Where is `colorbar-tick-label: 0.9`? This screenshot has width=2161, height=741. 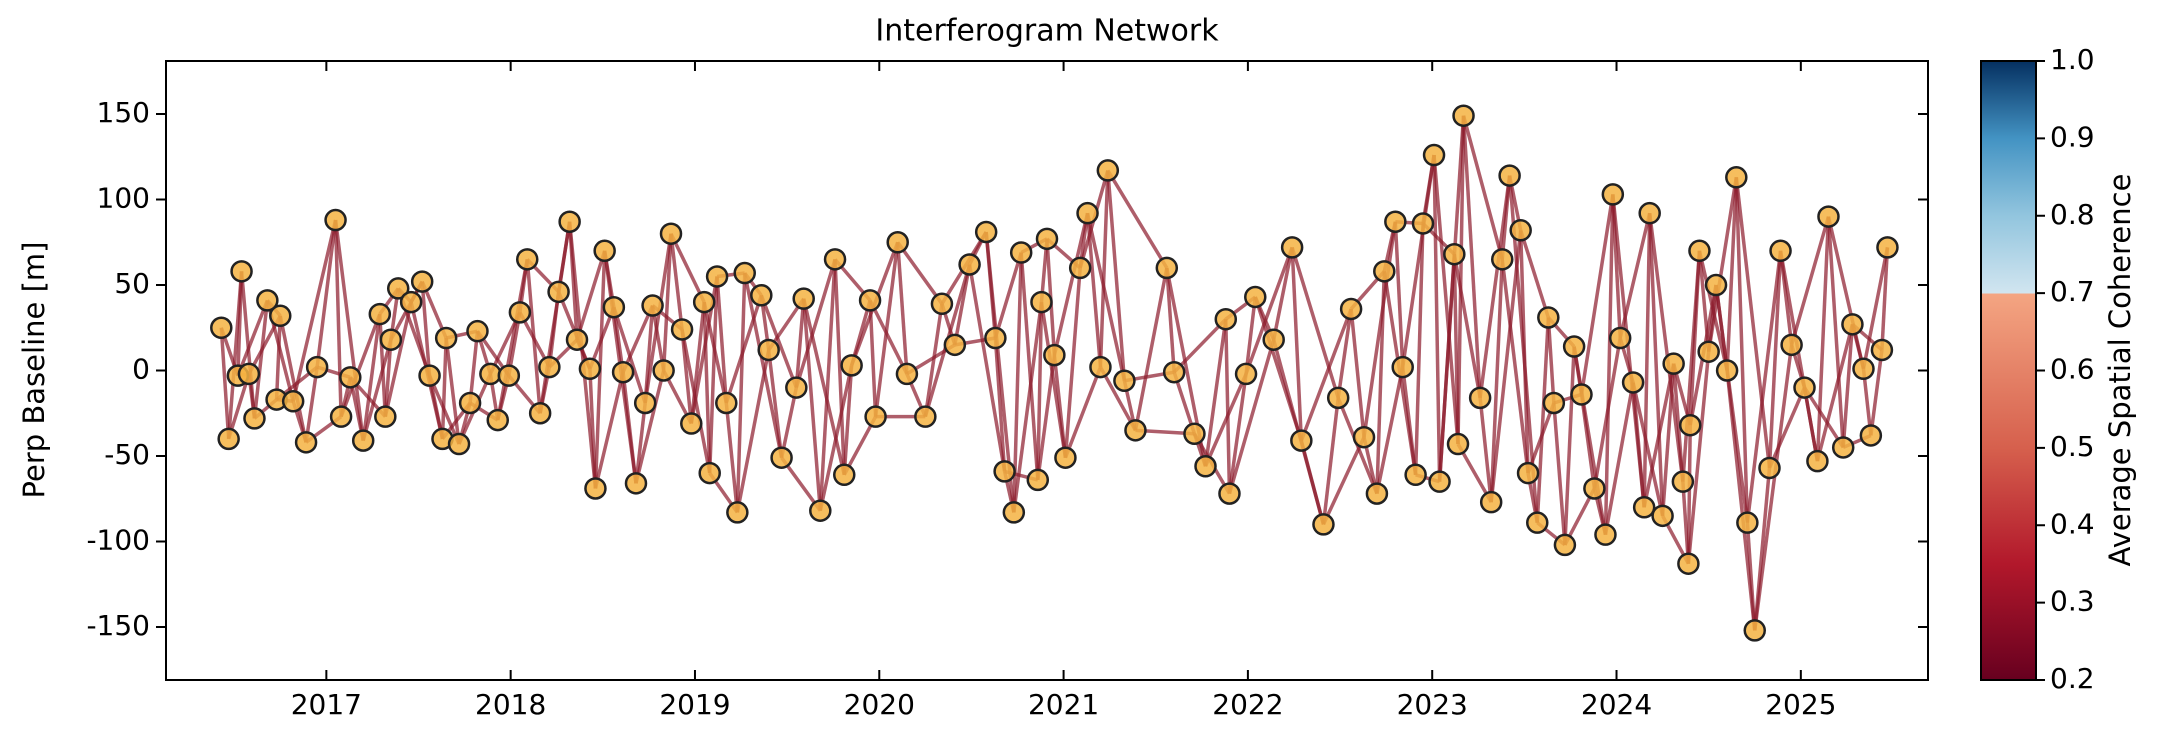
colorbar-tick-label: 0.9 is located at coordinates (2072, 136).